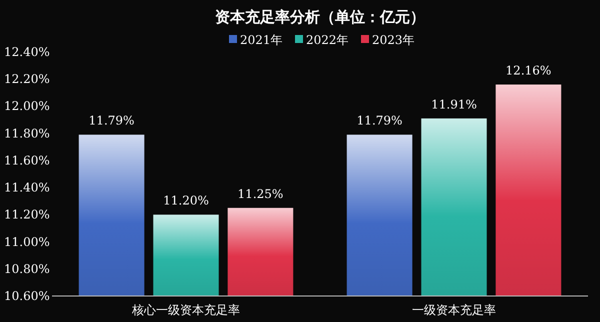  What do you see at coordinates (529, 71) in the screenshot?
I see `data-label: 12.16%` at bounding box center [529, 71].